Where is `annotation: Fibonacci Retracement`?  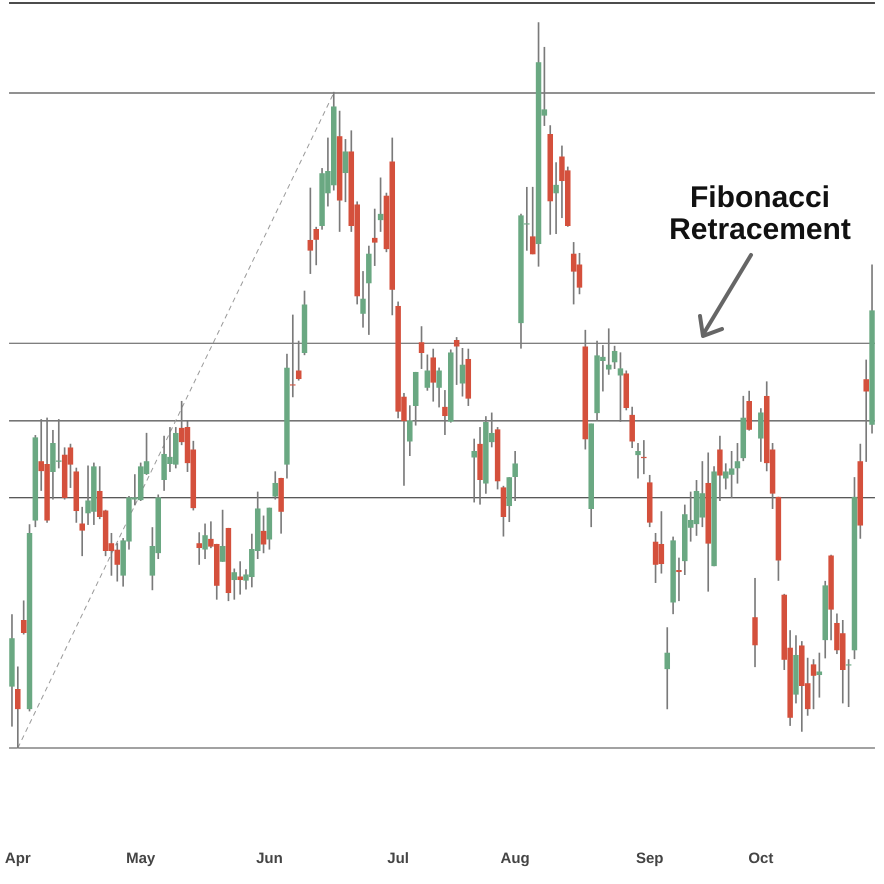 annotation: Fibonacci Retracement is located at coordinates (760, 213).